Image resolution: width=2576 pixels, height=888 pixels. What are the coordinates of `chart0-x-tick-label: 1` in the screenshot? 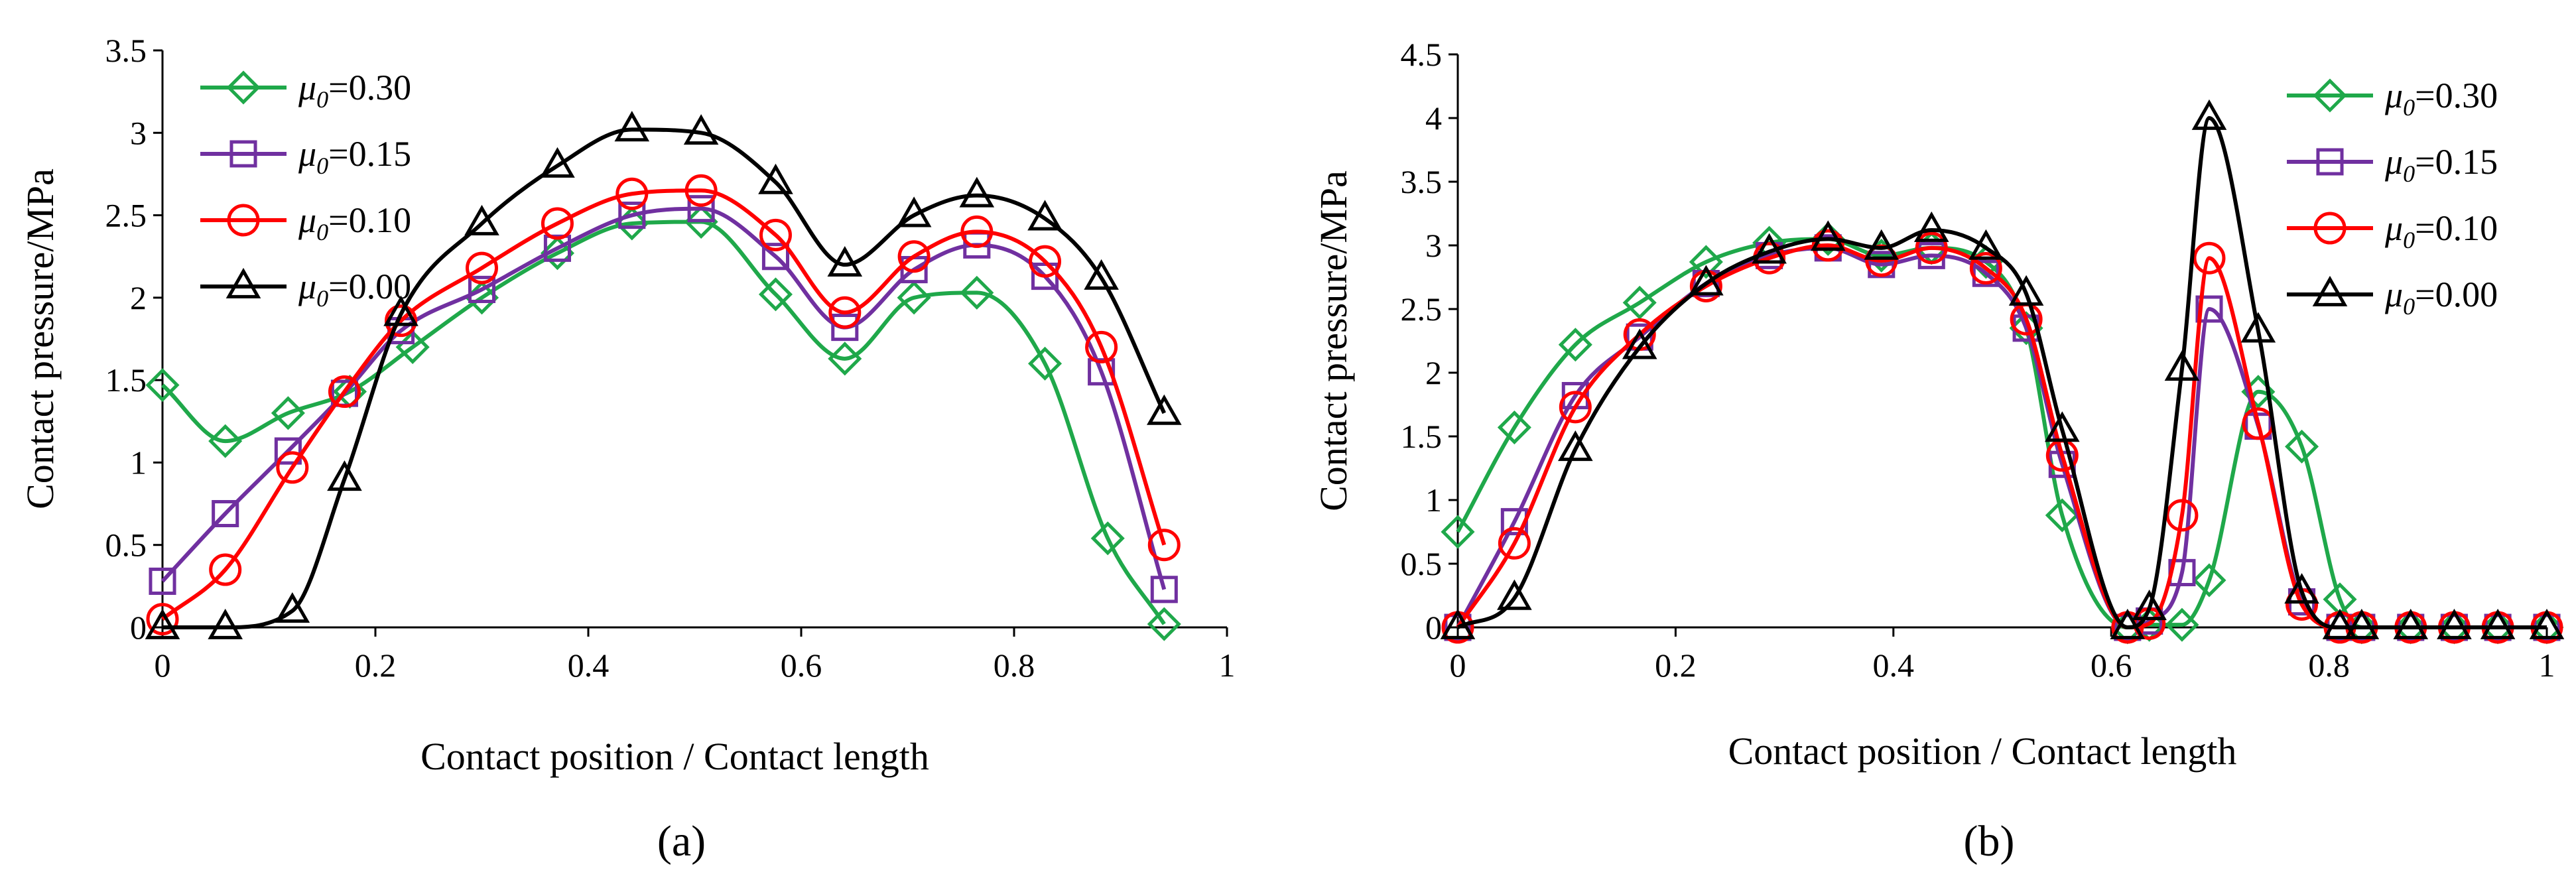 It's located at (1228, 665).